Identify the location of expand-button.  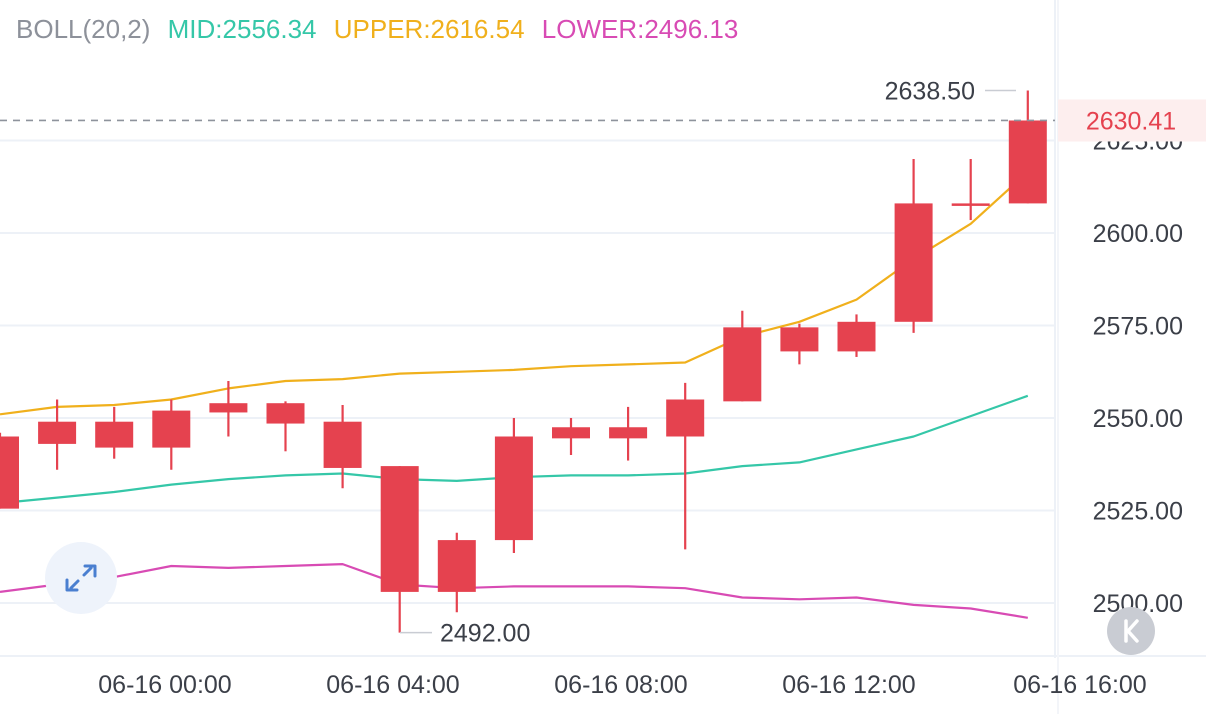
(81, 578).